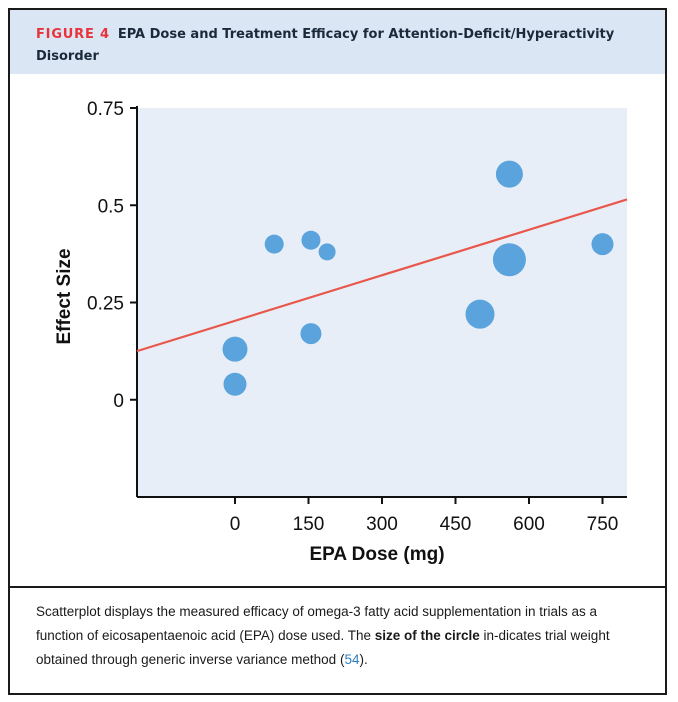  What do you see at coordinates (337, 587) in the screenshot?
I see `caption-divider` at bounding box center [337, 587].